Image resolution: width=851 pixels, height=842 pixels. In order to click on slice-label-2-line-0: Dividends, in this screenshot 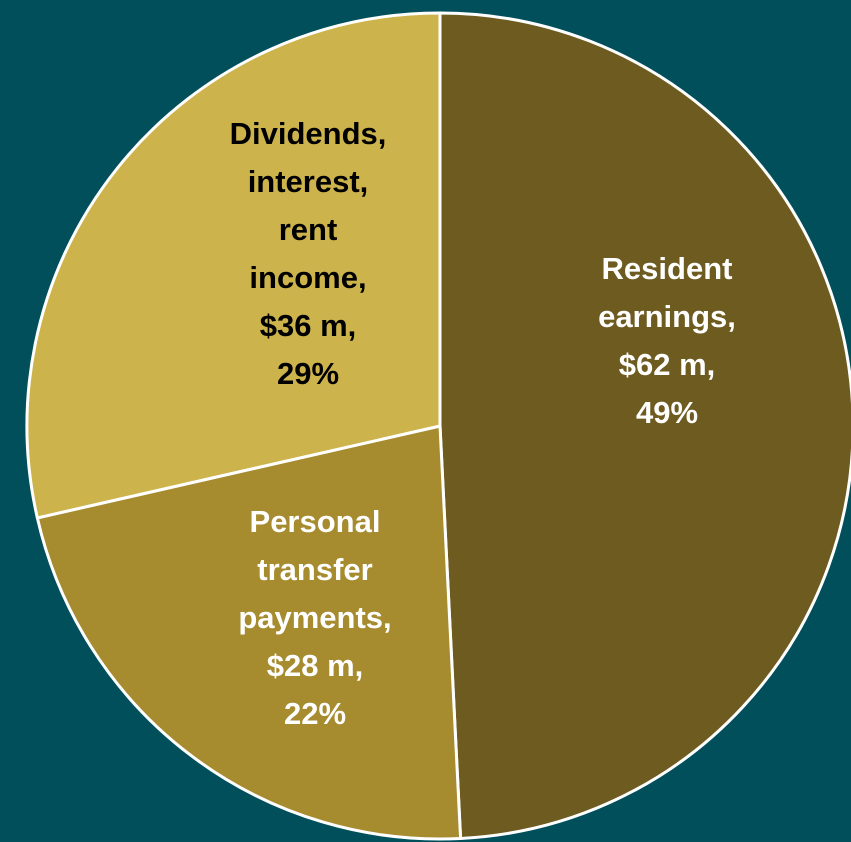, I will do `click(308, 133)`.